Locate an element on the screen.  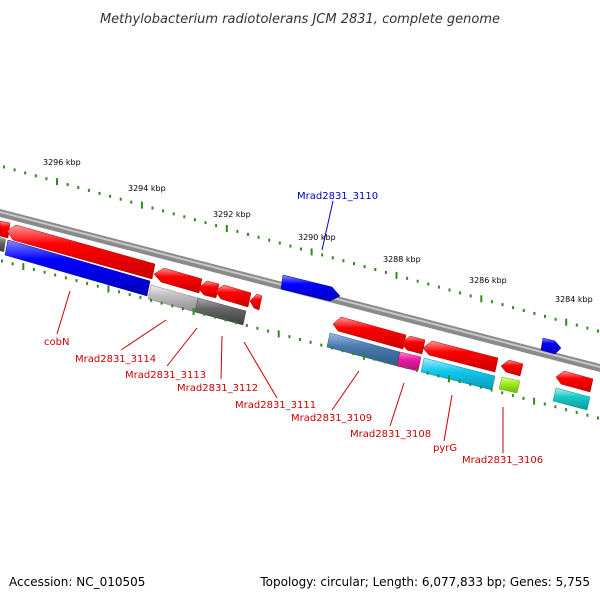
gene-forward-right is located at coordinates (551, 346).